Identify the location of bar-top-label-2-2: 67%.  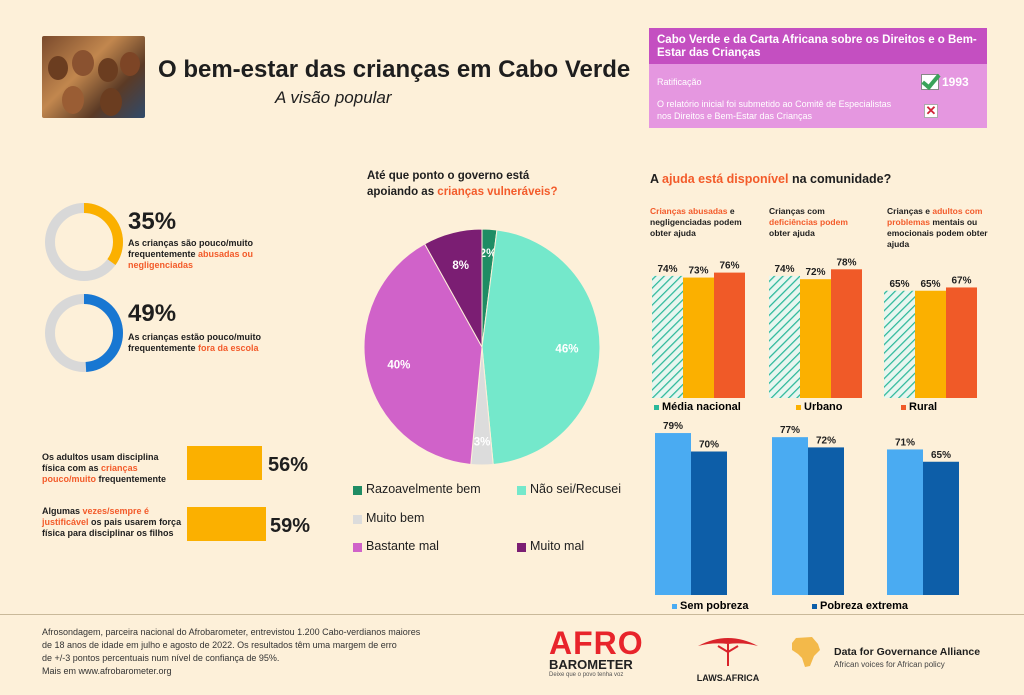
(961, 280).